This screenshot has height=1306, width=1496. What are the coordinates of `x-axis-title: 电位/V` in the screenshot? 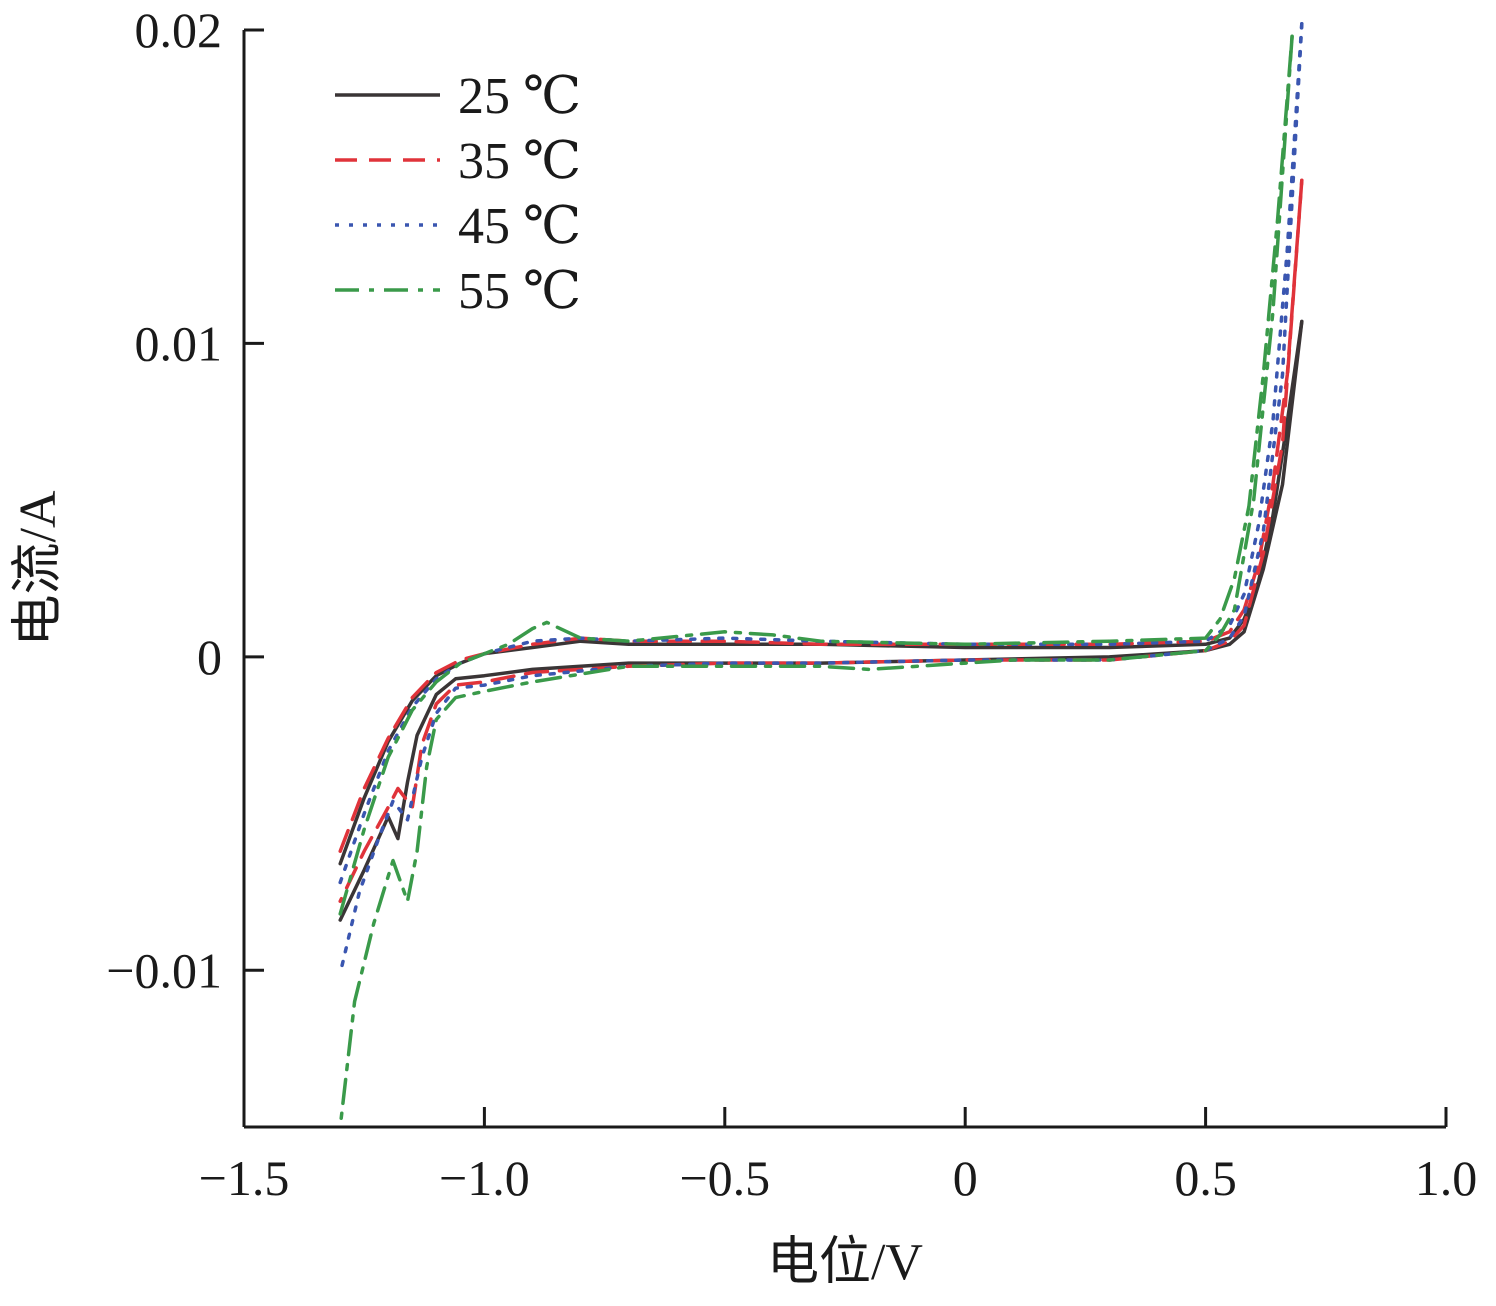 It's located at (845, 1262).